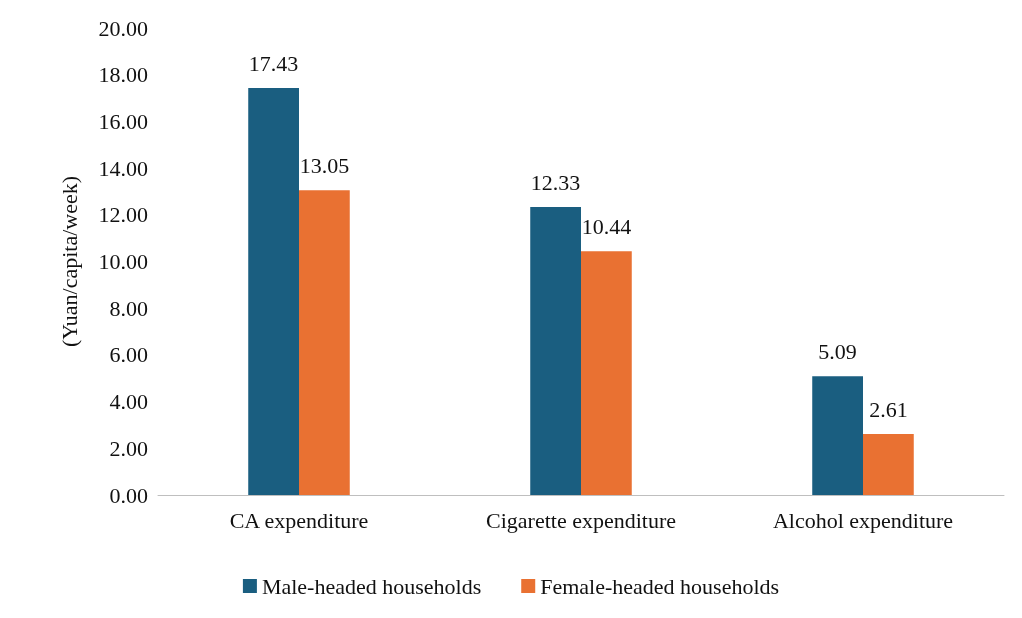  I want to click on data-label: 12.33, so click(555, 182).